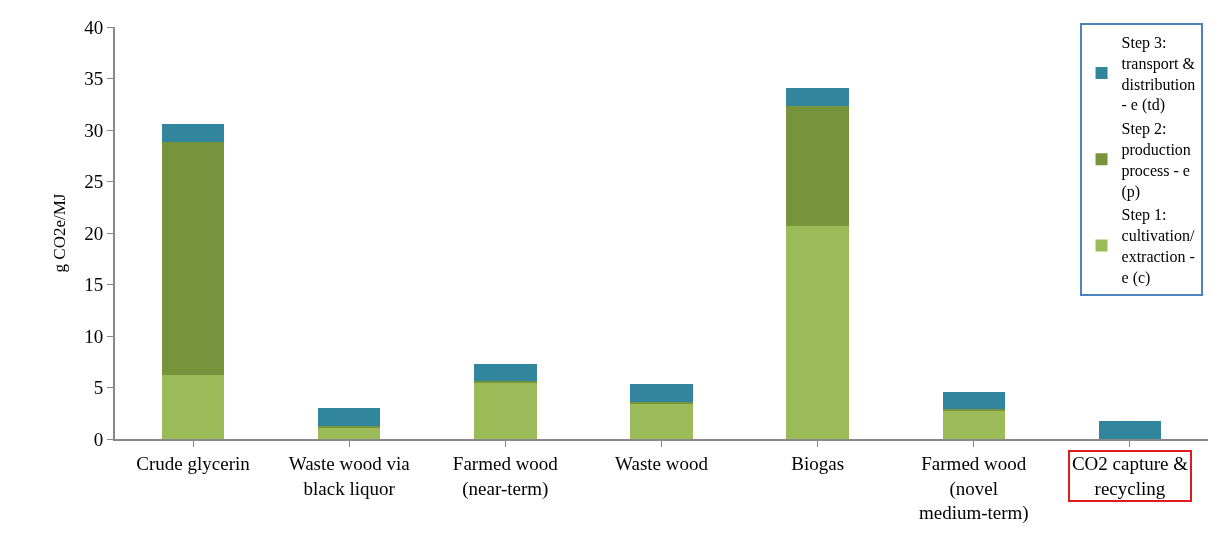 The image size is (1214, 538). Describe the element at coordinates (193, 463) in the screenshot. I see `x-tick-label: Crude glycerin` at that location.